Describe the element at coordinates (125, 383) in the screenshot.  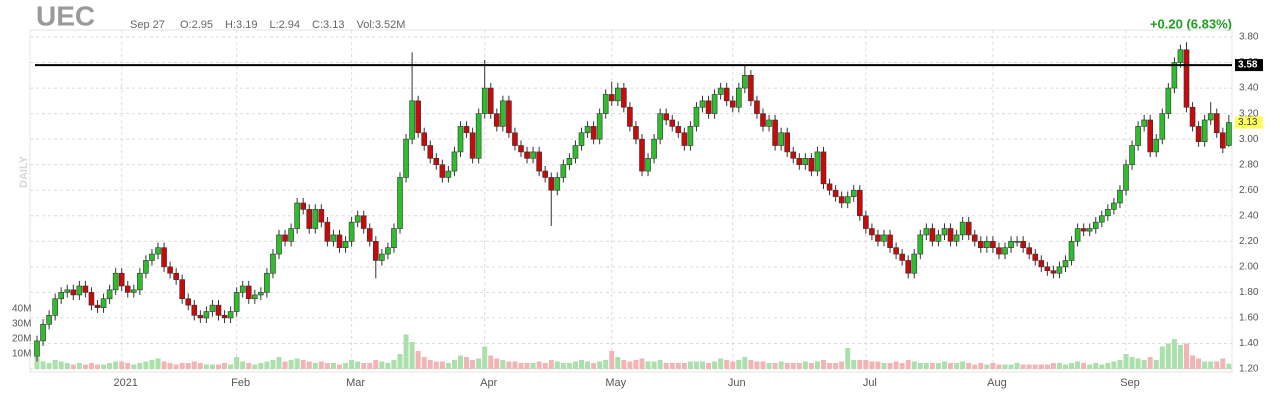
I see `x-tick-label: 2021` at that location.